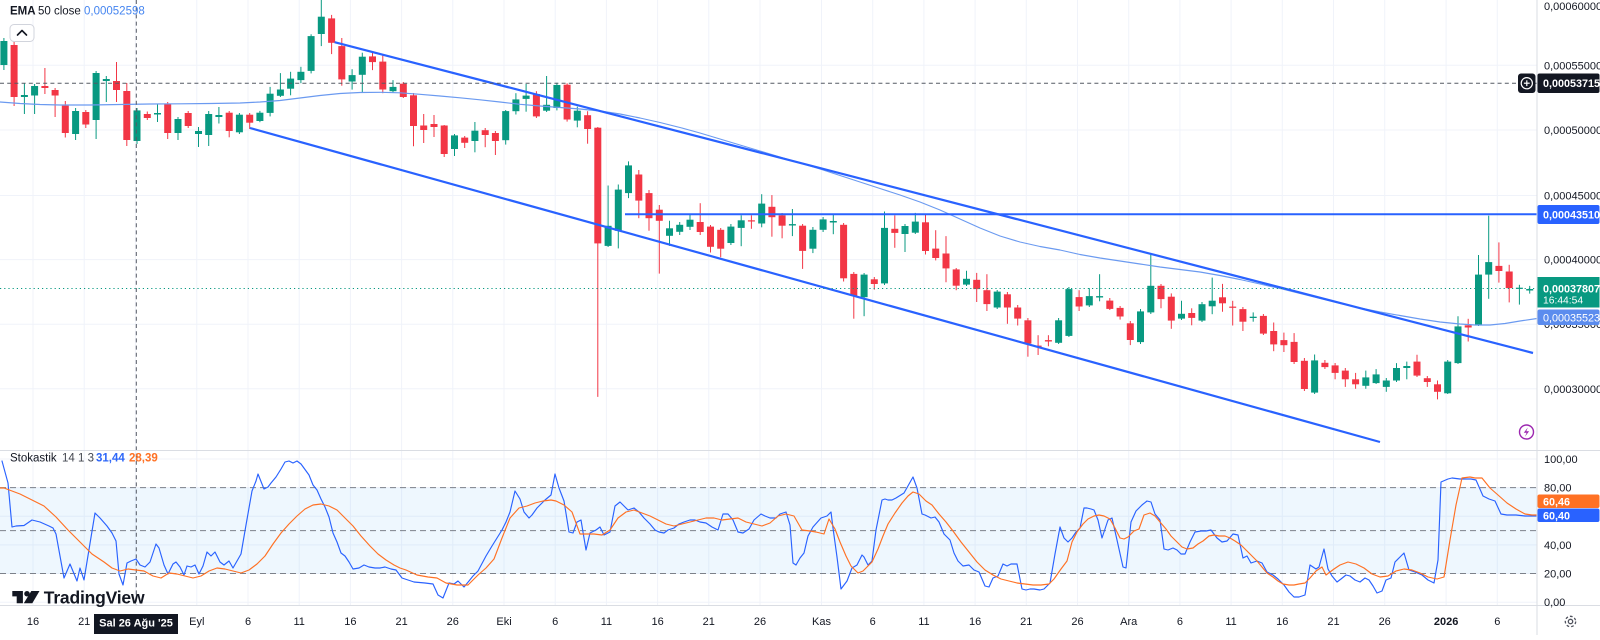  I want to click on svg-text: 0,00037807, so click(1571, 289).